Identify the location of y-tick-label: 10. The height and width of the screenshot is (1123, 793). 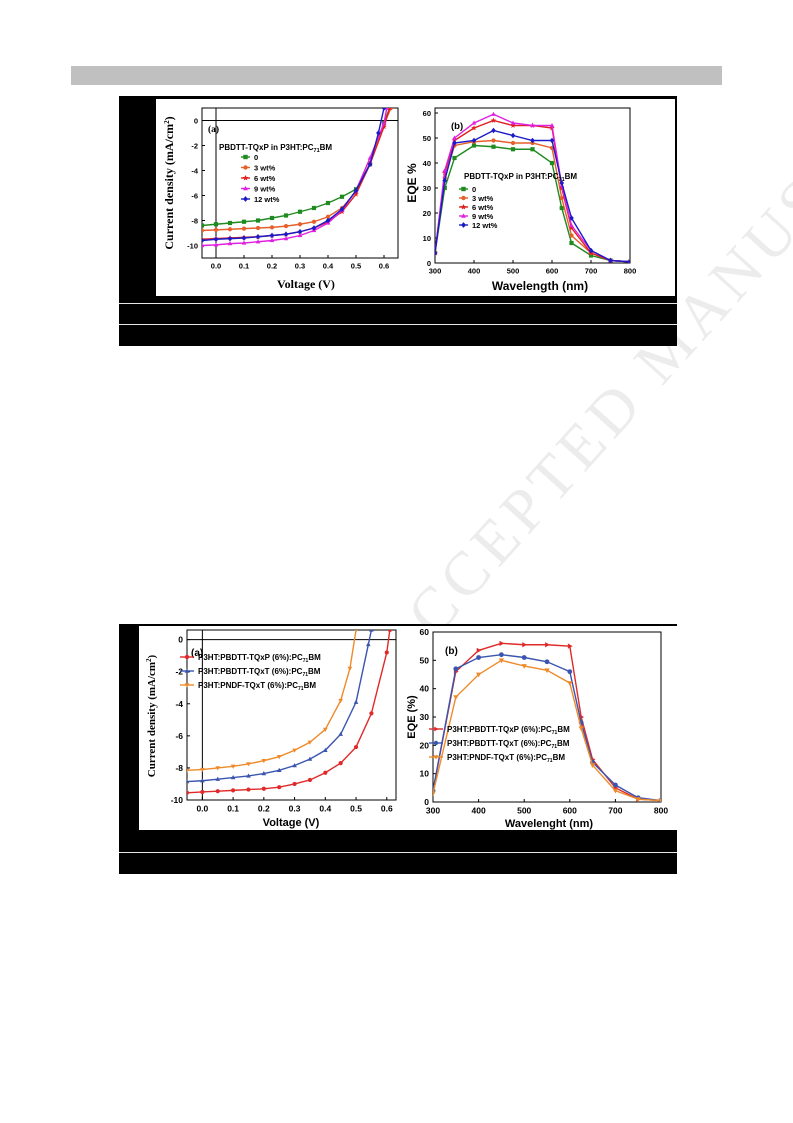
(425, 774).